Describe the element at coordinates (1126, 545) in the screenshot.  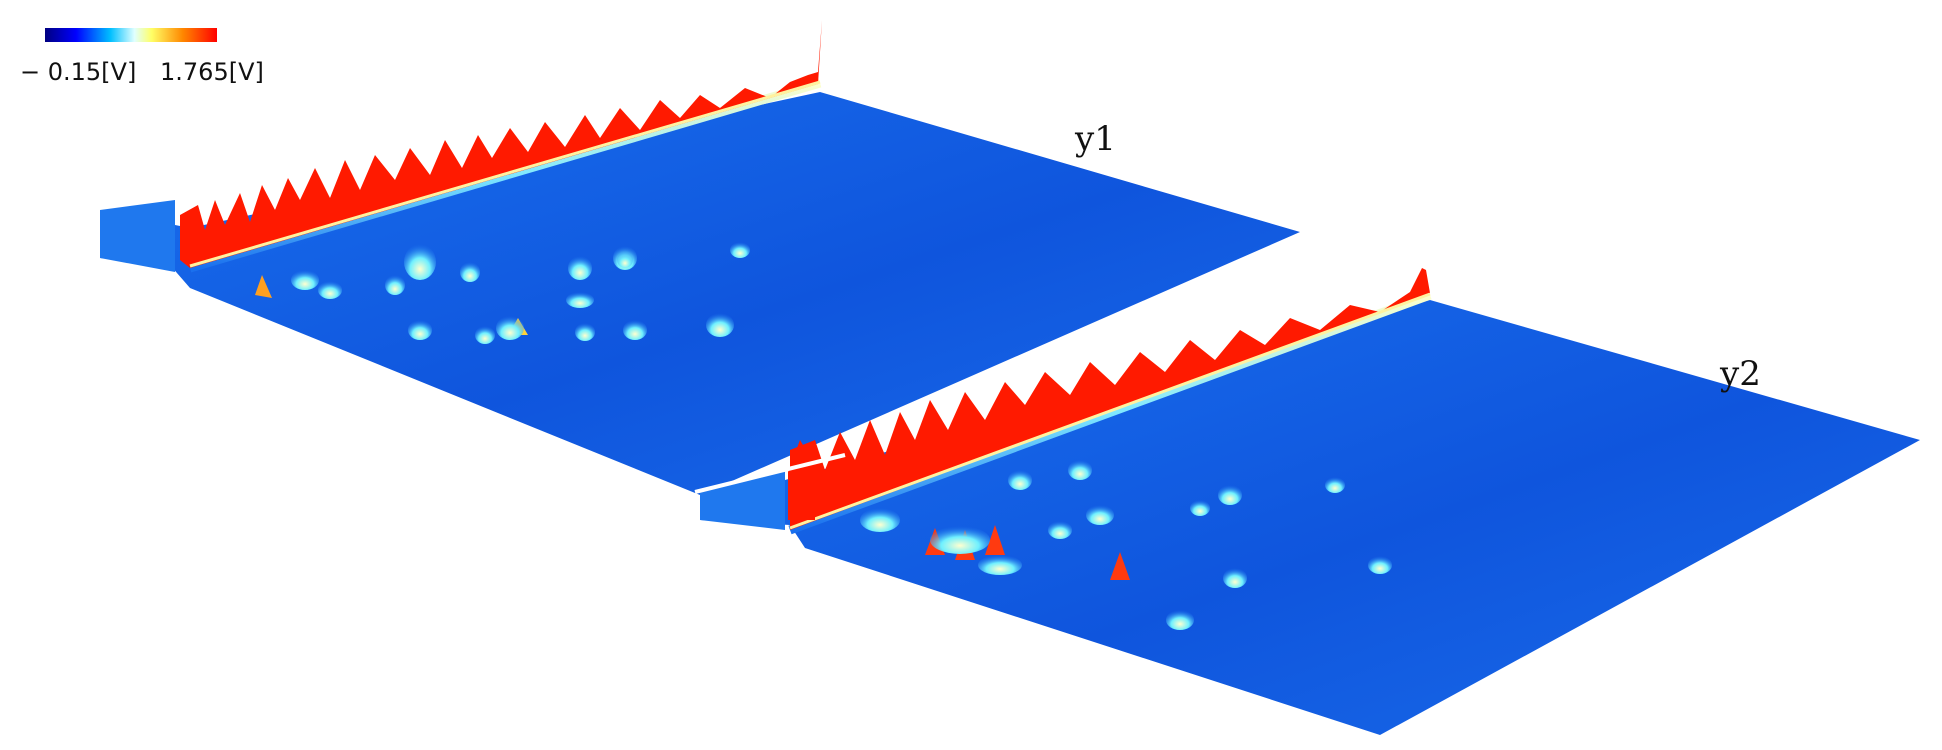
I see `surface-y2-peaks` at that location.